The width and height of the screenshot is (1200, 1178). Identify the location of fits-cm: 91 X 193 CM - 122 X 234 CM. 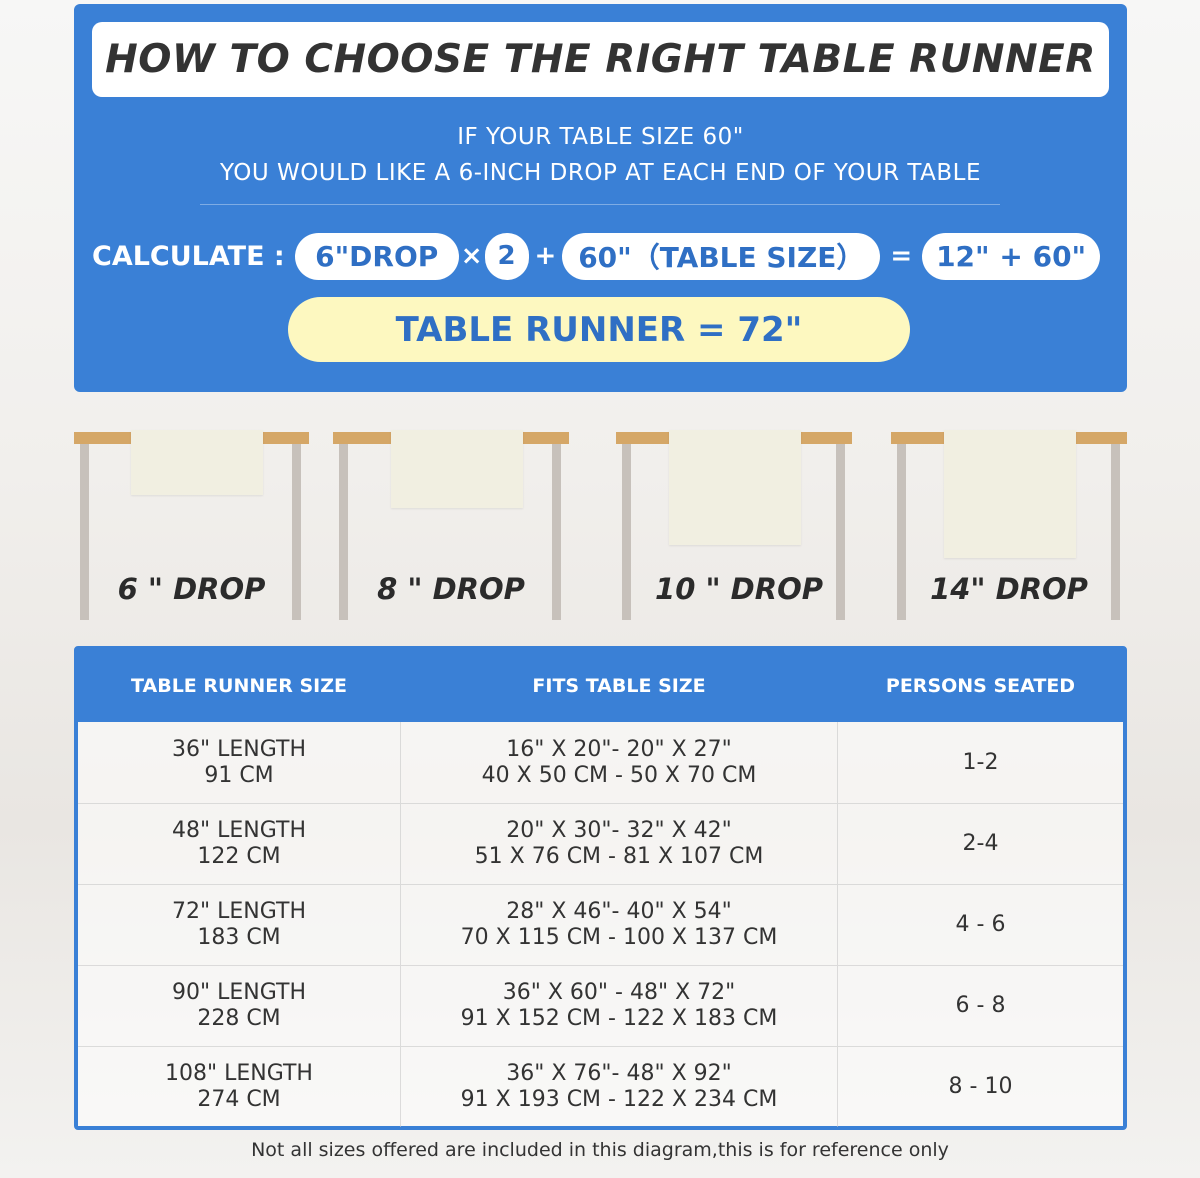
(619, 1099).